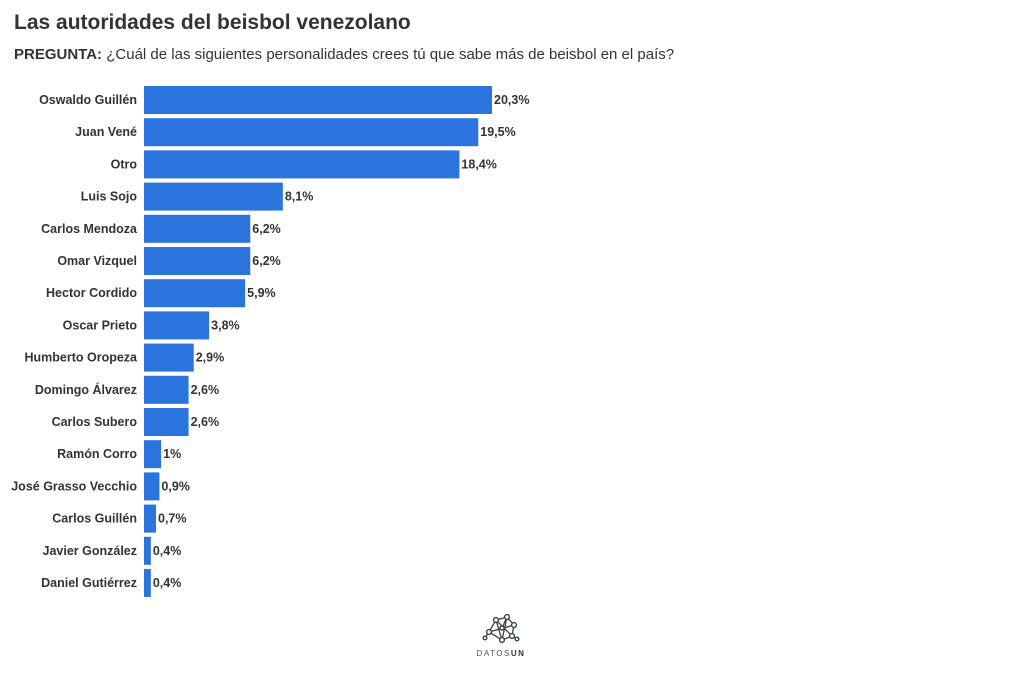  What do you see at coordinates (90, 551) in the screenshot?
I see `category-label: Javier González` at bounding box center [90, 551].